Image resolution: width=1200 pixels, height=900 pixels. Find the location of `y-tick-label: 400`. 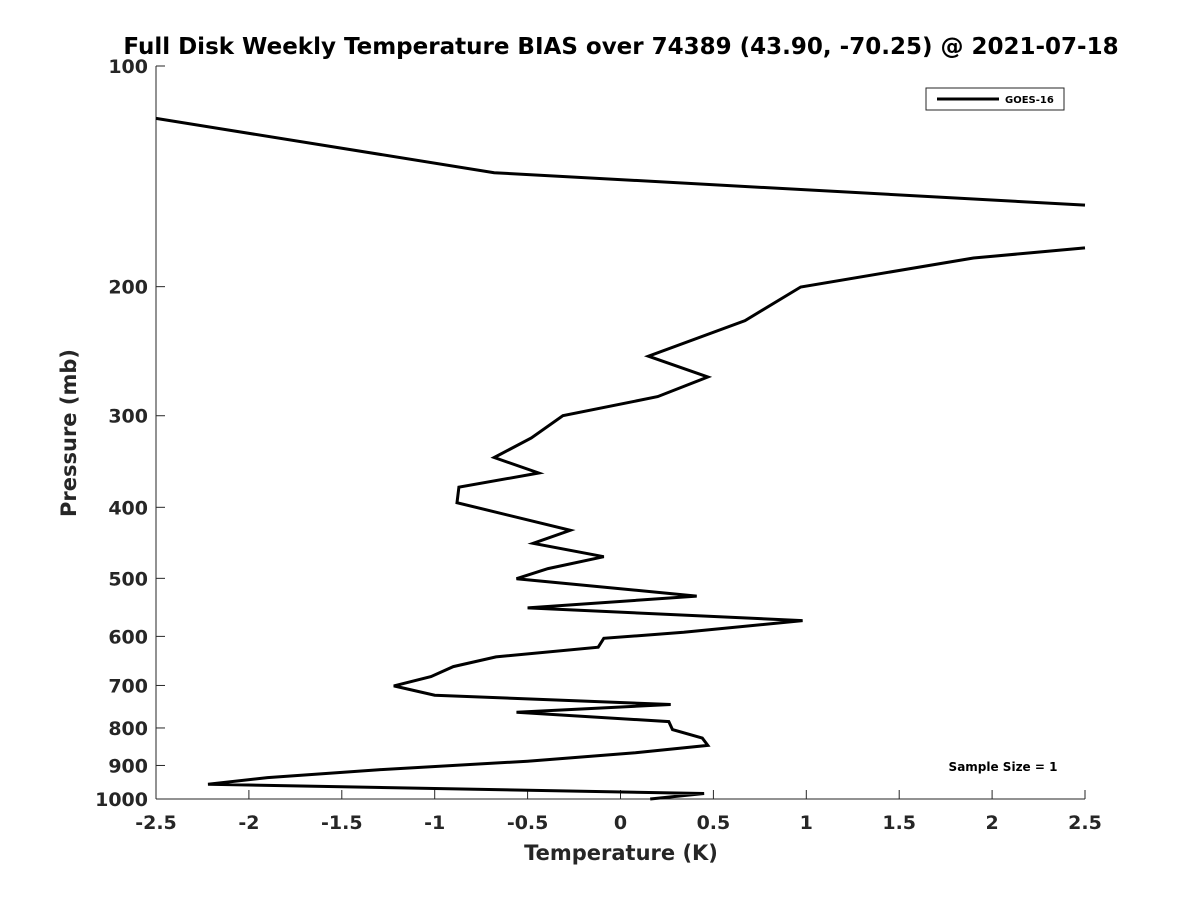

y-tick-label: 400 is located at coordinates (128, 508).